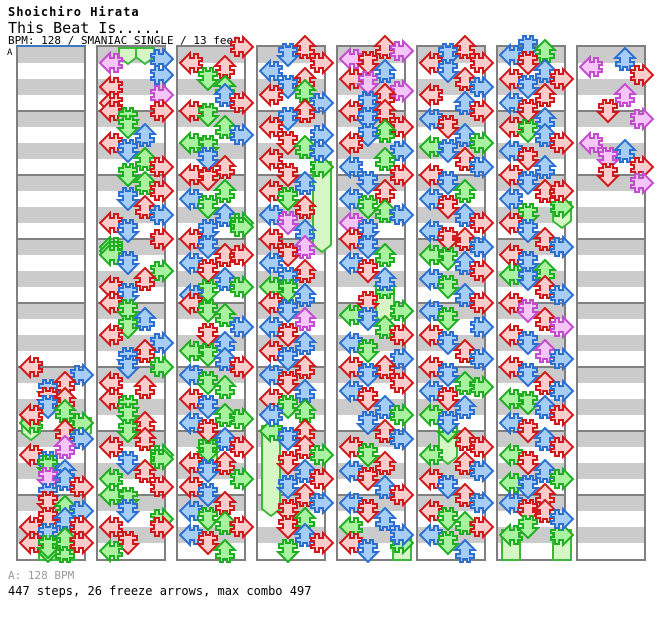 The image size is (672, 620). I want to click on artist-name: Shoichiro Hirata, so click(74, 12).